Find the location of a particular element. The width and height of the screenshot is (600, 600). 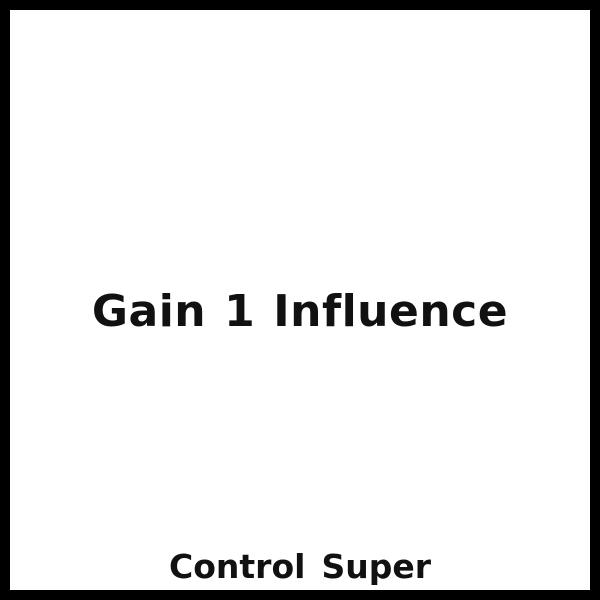

card-tag-control: Control is located at coordinates (237, 566).